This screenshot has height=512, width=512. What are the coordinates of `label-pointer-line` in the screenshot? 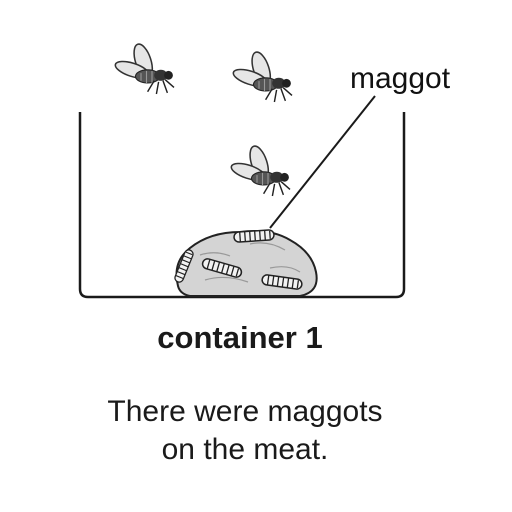 It's located at (322, 162).